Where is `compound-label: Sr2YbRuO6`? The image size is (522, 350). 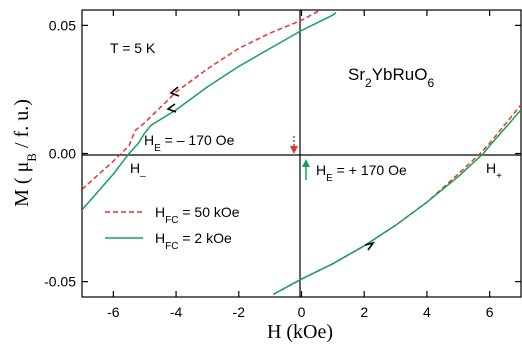
compound-label: Sr2YbRuO6 is located at coordinates (391, 77).